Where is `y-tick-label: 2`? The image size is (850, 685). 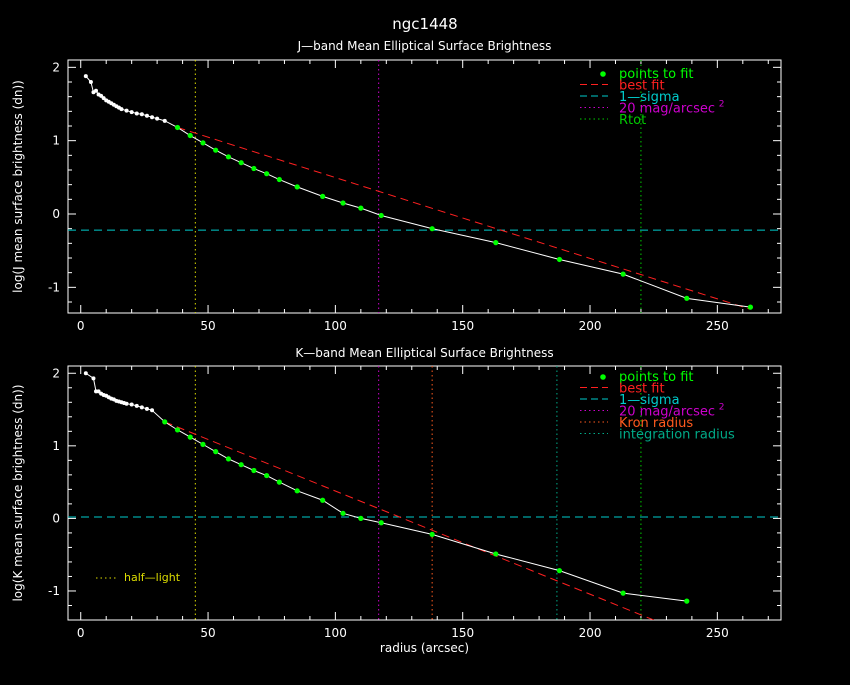 y-tick-label: 2 is located at coordinates (56, 373).